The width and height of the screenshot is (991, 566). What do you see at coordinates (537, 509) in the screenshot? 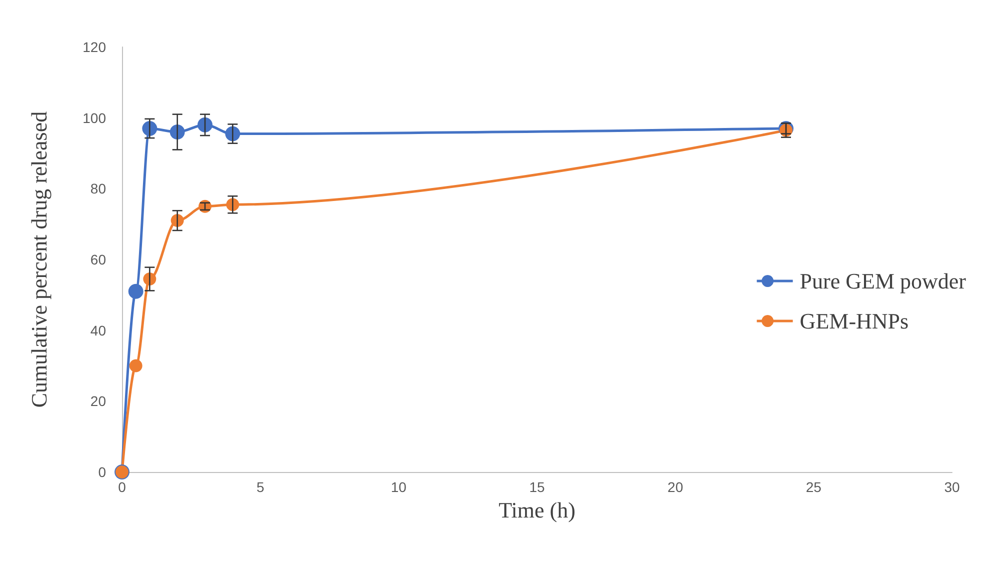
I see `x-axis-title: Time (h)` at bounding box center [537, 509].